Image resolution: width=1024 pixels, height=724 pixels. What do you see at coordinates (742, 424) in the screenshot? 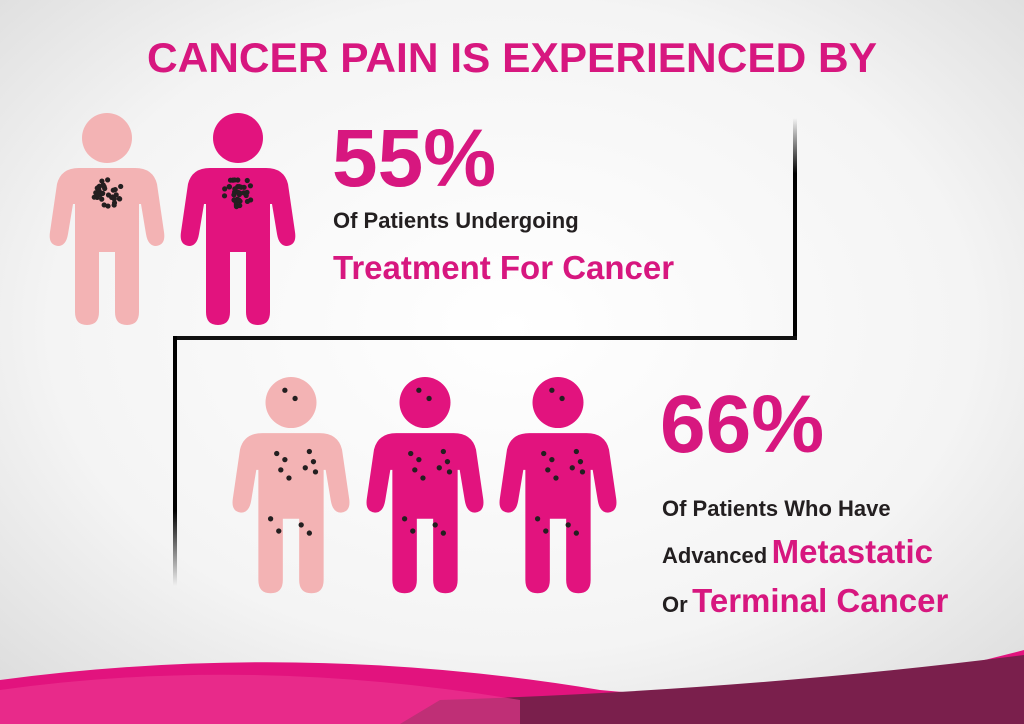
I see `stat-value: 66%` at bounding box center [742, 424].